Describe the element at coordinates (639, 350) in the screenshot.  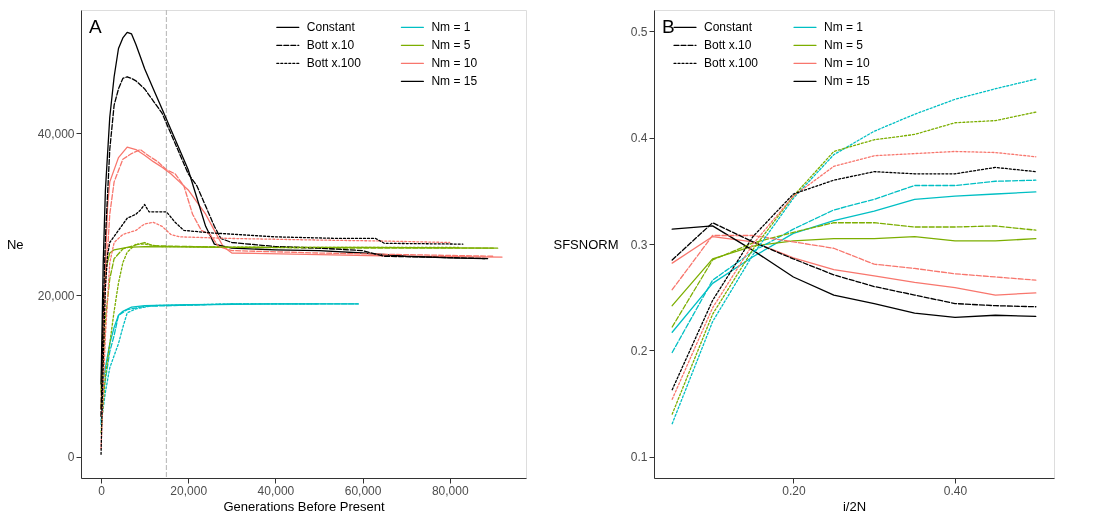
I see `y-tick-label: 0.2` at that location.